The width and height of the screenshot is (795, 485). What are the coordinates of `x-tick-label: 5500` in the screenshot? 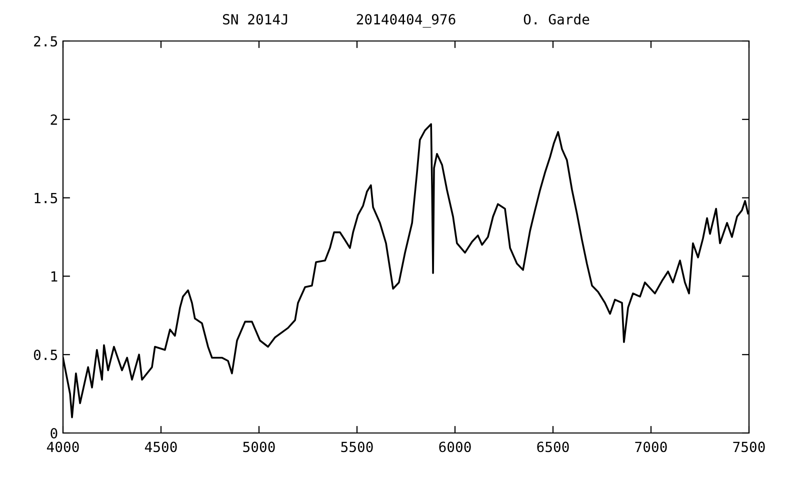 It's located at (357, 447).